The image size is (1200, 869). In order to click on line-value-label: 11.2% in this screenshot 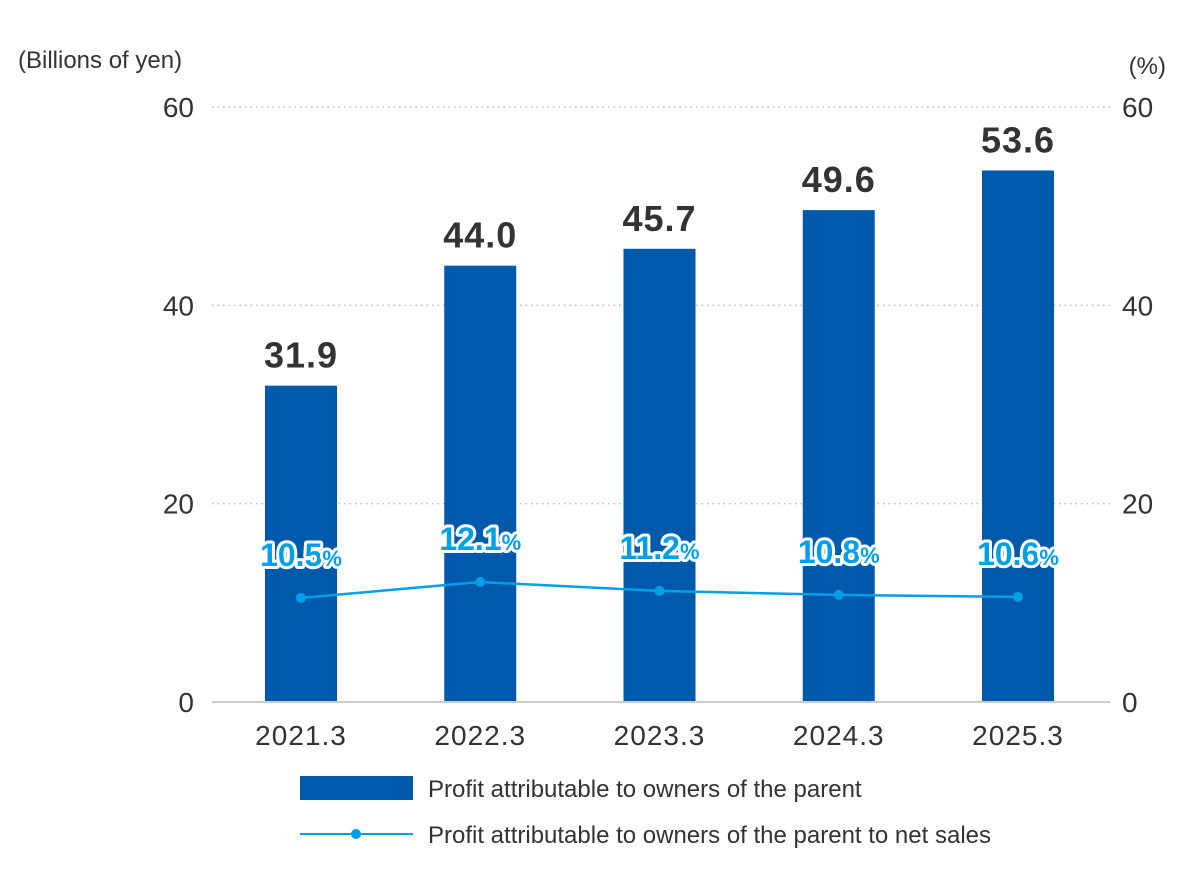, I will do `click(659, 548)`.